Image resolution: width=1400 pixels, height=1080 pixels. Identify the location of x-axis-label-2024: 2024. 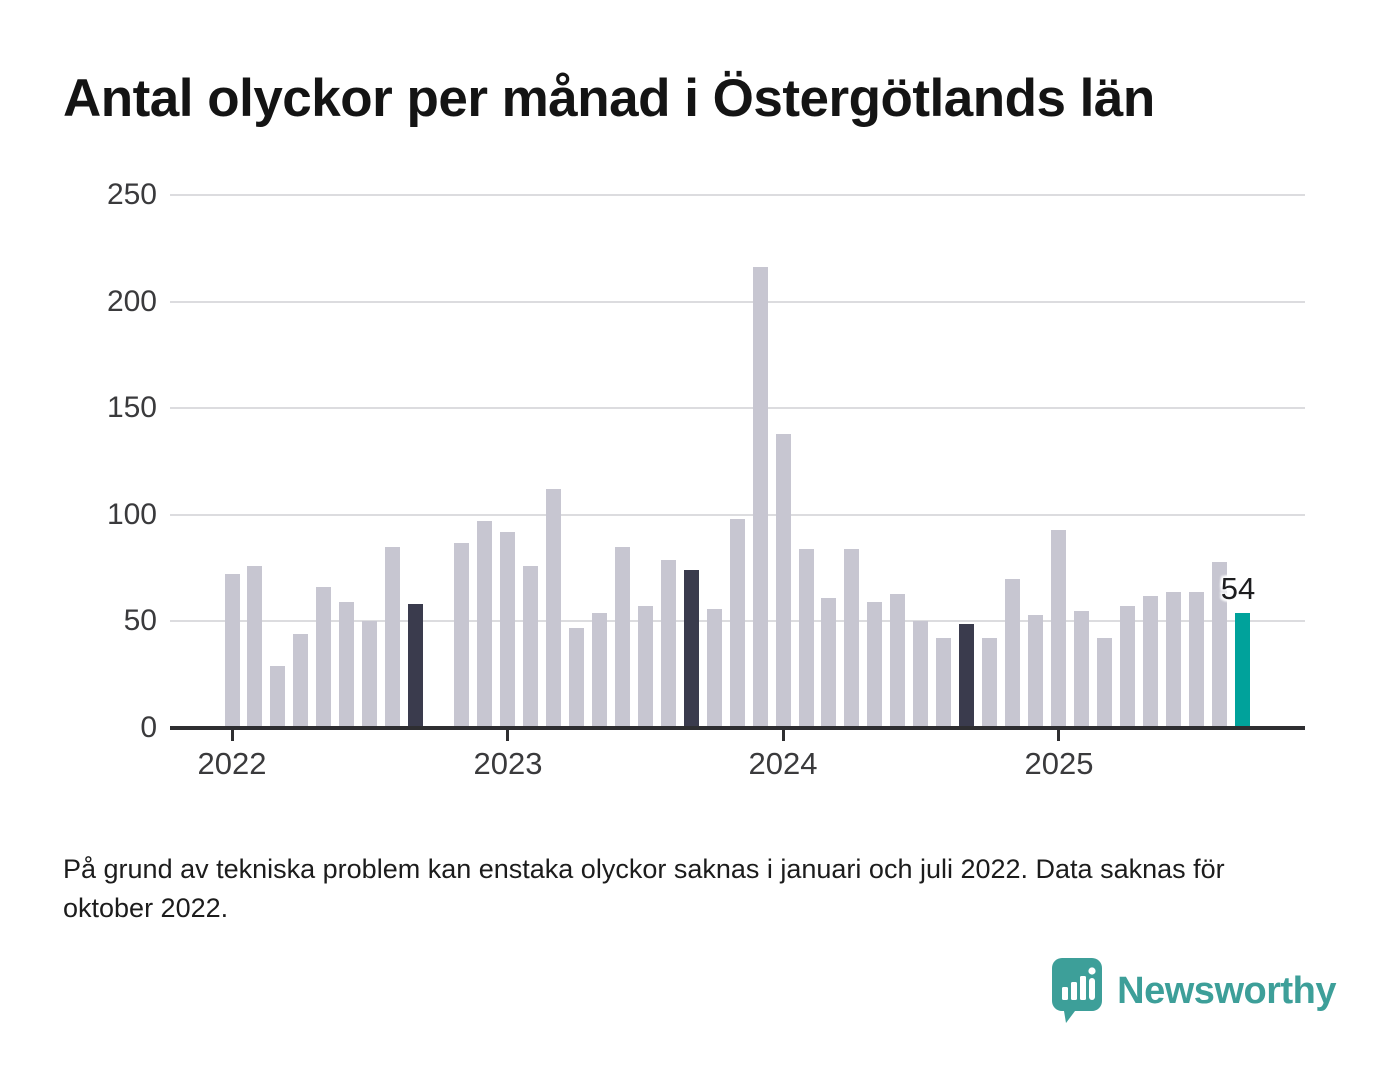
(783, 763).